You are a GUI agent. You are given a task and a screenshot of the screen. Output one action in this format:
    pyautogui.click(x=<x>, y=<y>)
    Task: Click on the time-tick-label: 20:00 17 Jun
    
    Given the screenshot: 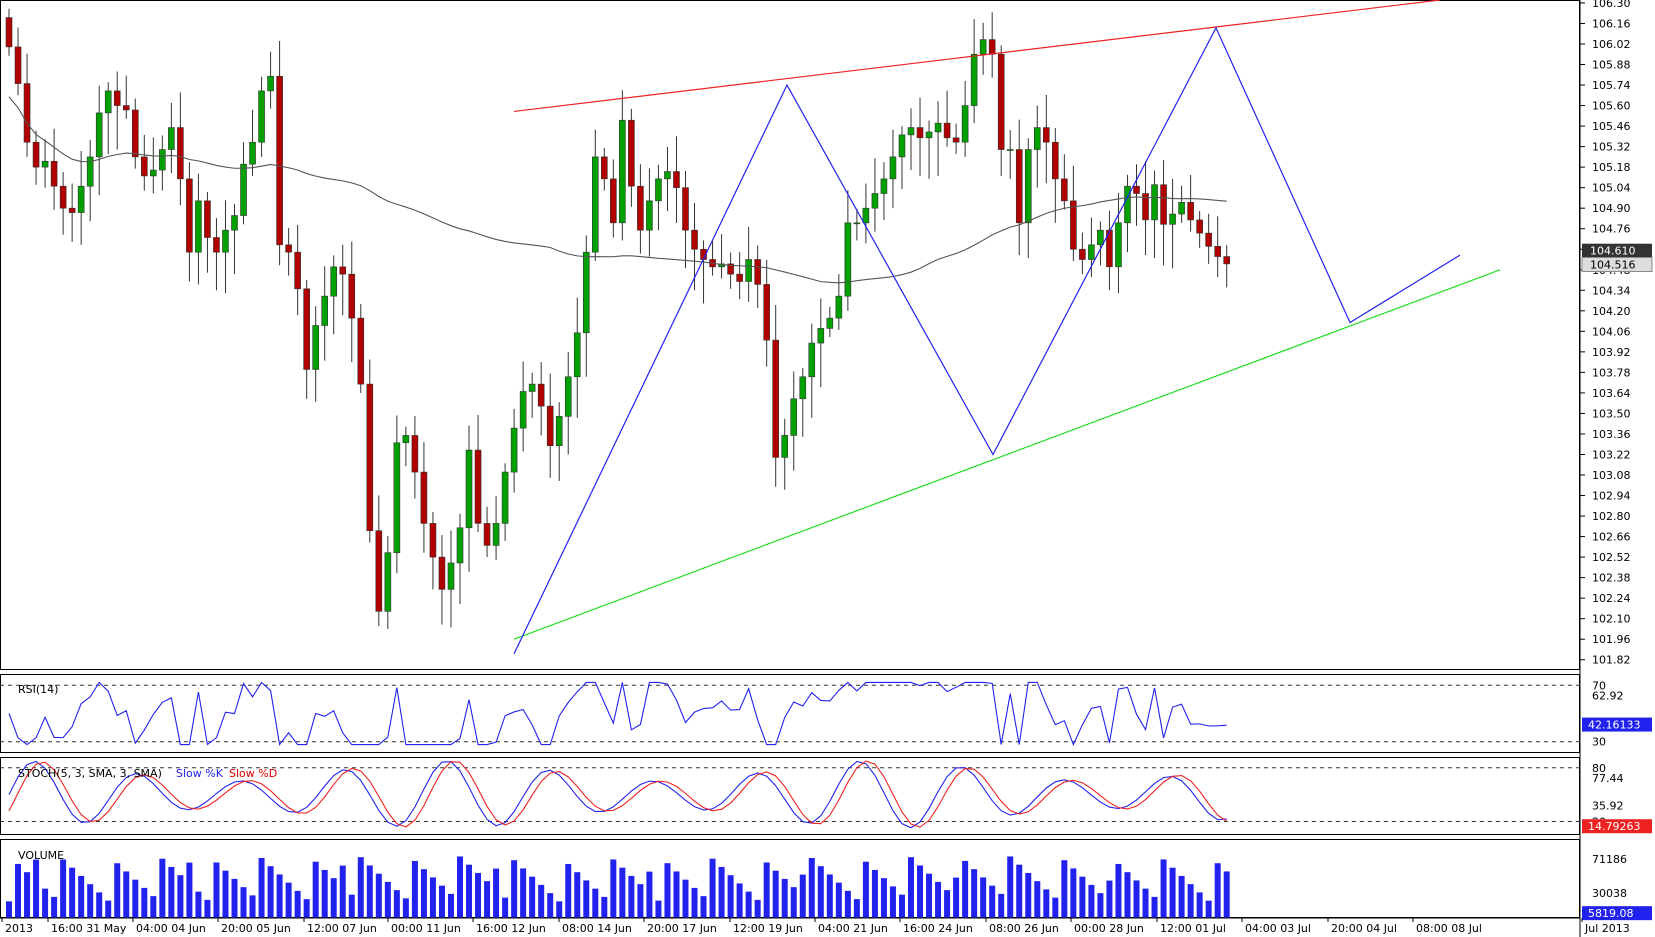 What is the action you would take?
    pyautogui.click(x=682, y=928)
    